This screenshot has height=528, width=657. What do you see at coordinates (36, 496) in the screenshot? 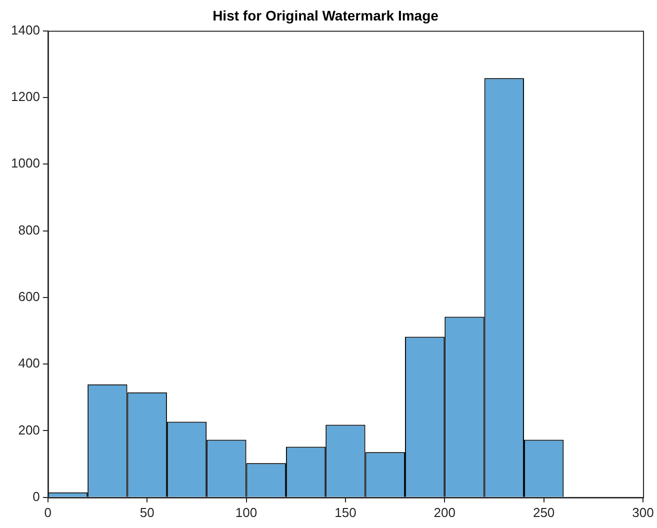
I see `y-tick-label: 0` at bounding box center [36, 496].